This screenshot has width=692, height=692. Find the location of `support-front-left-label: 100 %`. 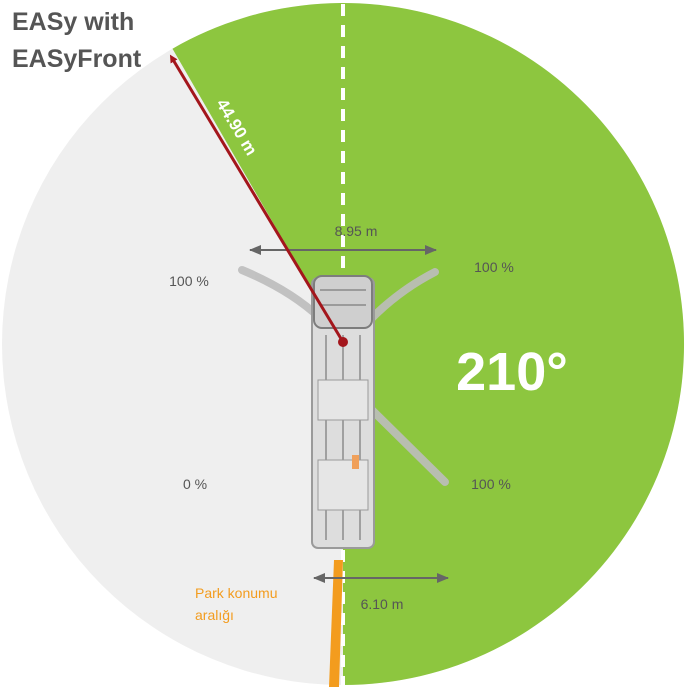

support-front-left-label: 100 % is located at coordinates (189, 281).